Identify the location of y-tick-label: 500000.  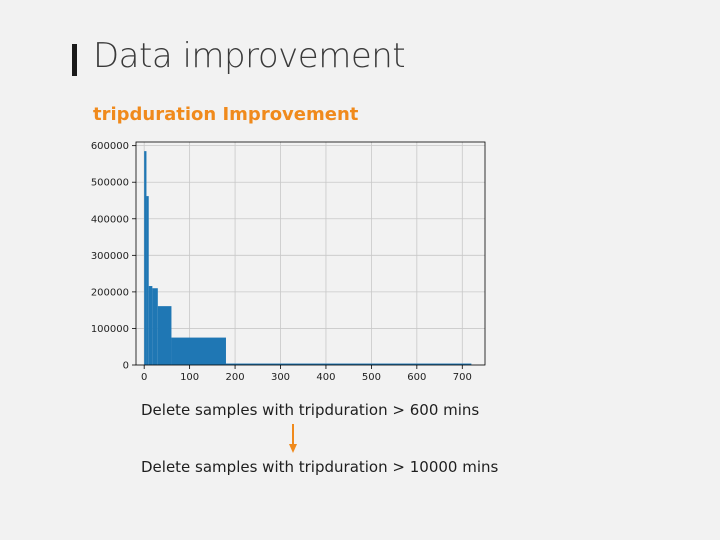
(110, 183).